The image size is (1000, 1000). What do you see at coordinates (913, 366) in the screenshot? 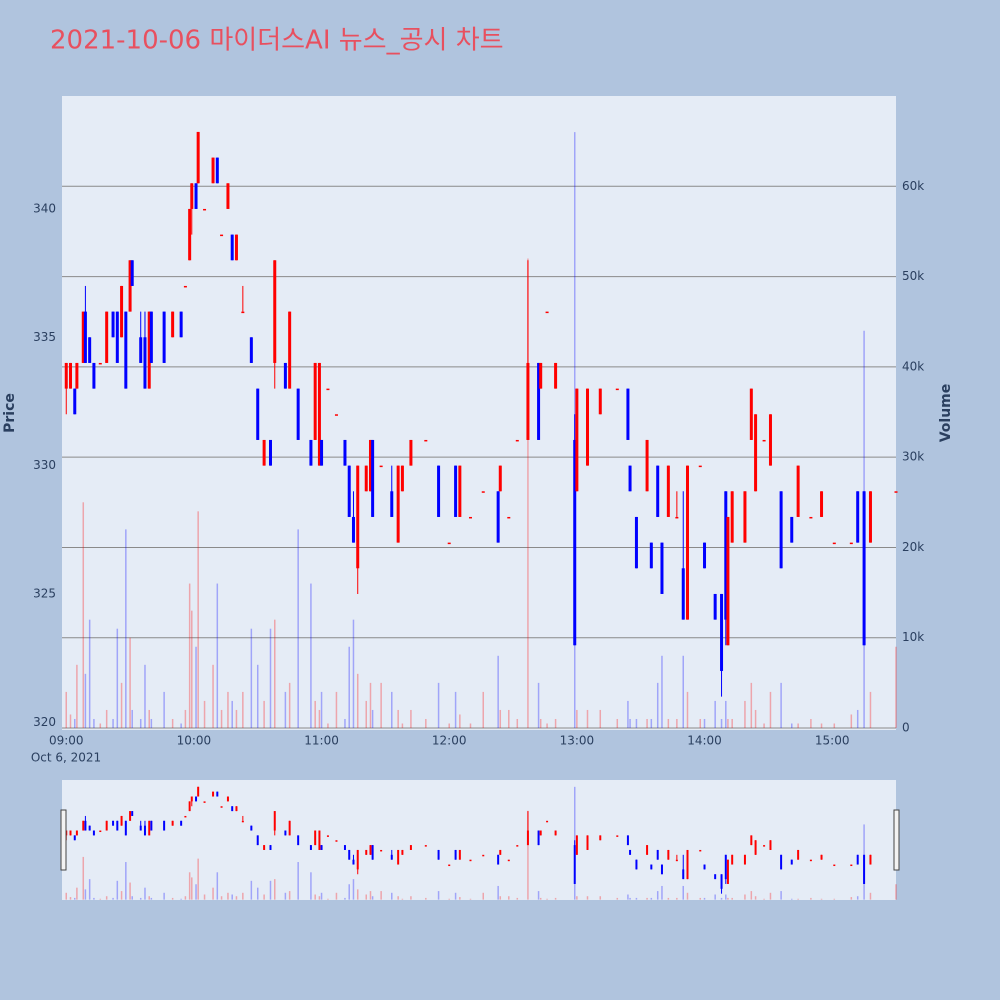
I see `y2-tick-label: 40k` at bounding box center [913, 366].